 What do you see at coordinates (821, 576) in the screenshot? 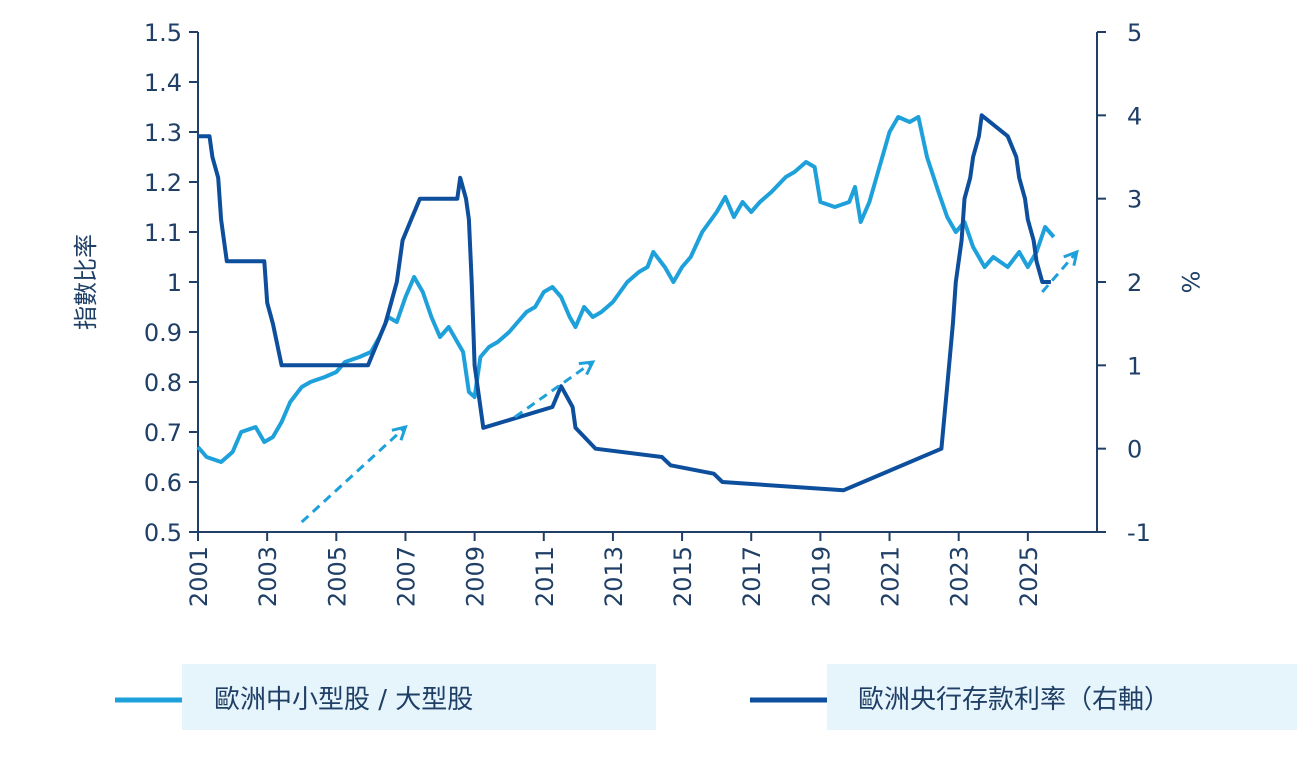
I see `x-tick-label: 2019` at bounding box center [821, 576].